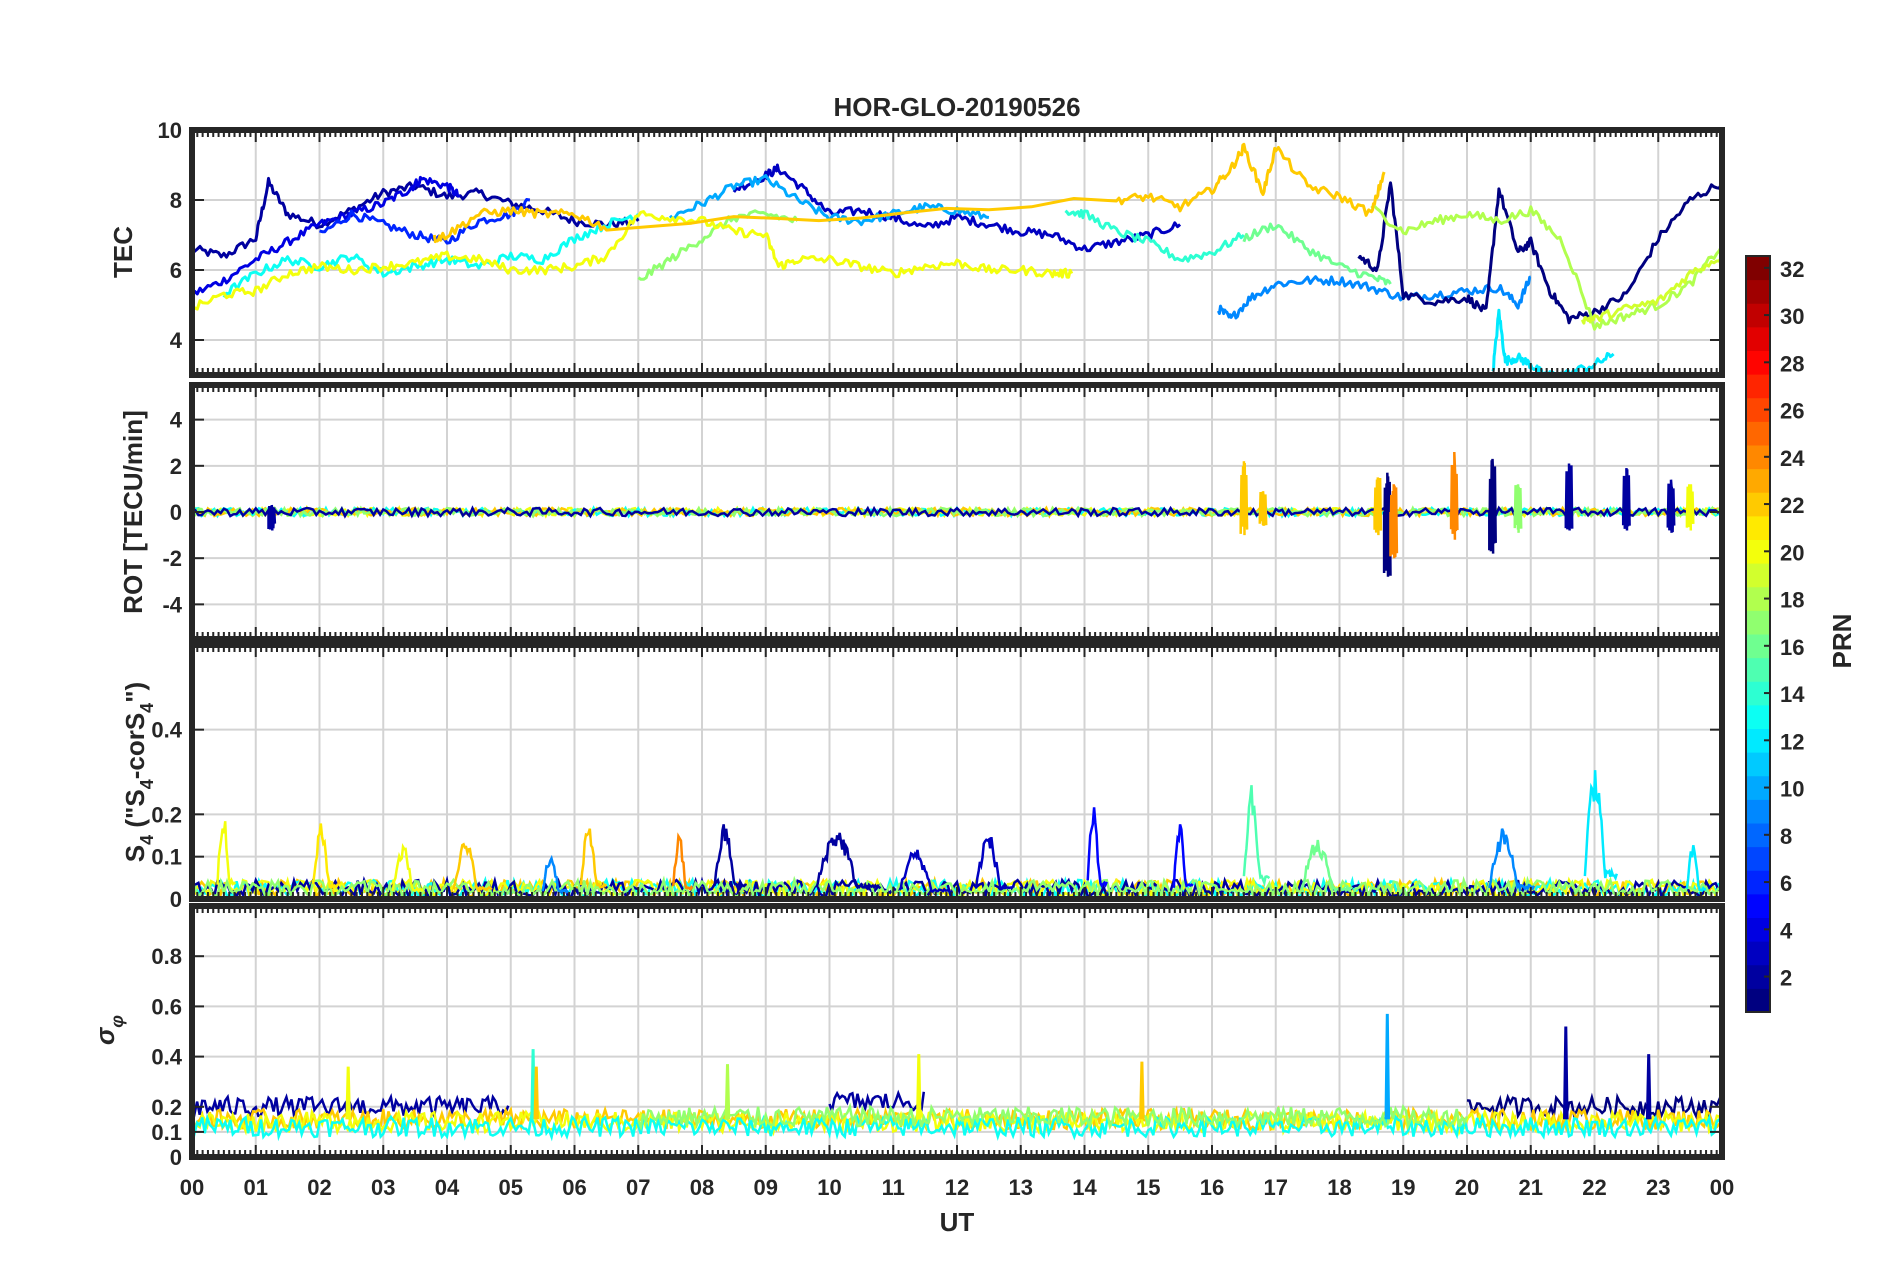 The height and width of the screenshot is (1272, 1902). I want to click on x-tick-label: 01, so click(256, 1187).